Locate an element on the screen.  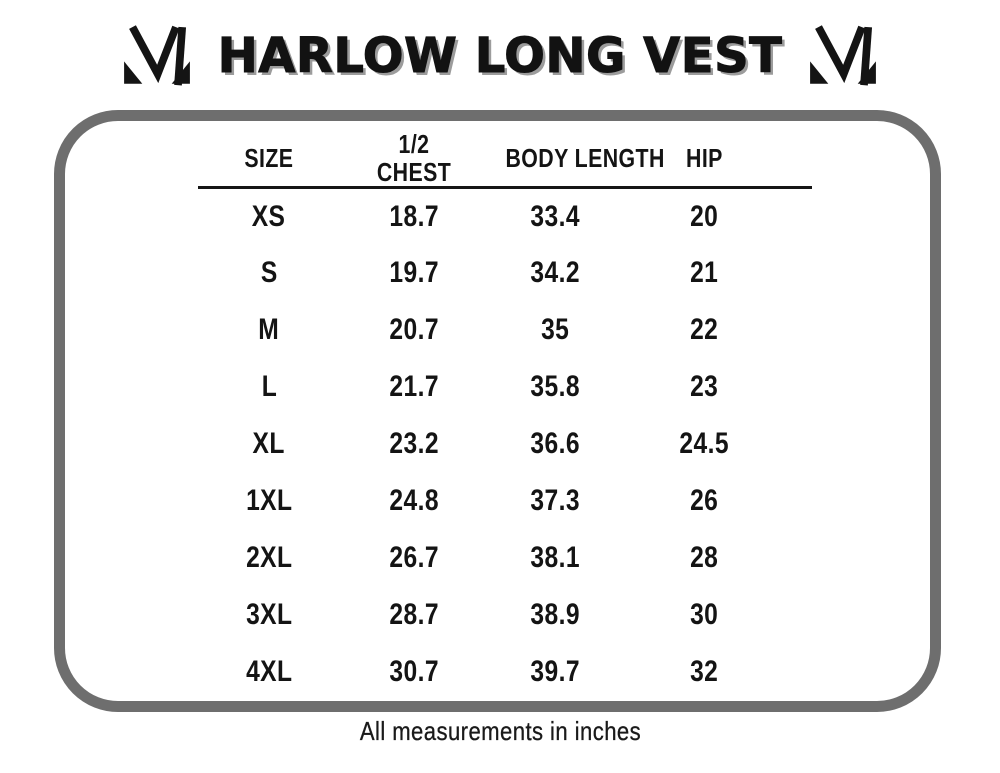
body-length-cell: 34.2 is located at coordinates (555, 273).